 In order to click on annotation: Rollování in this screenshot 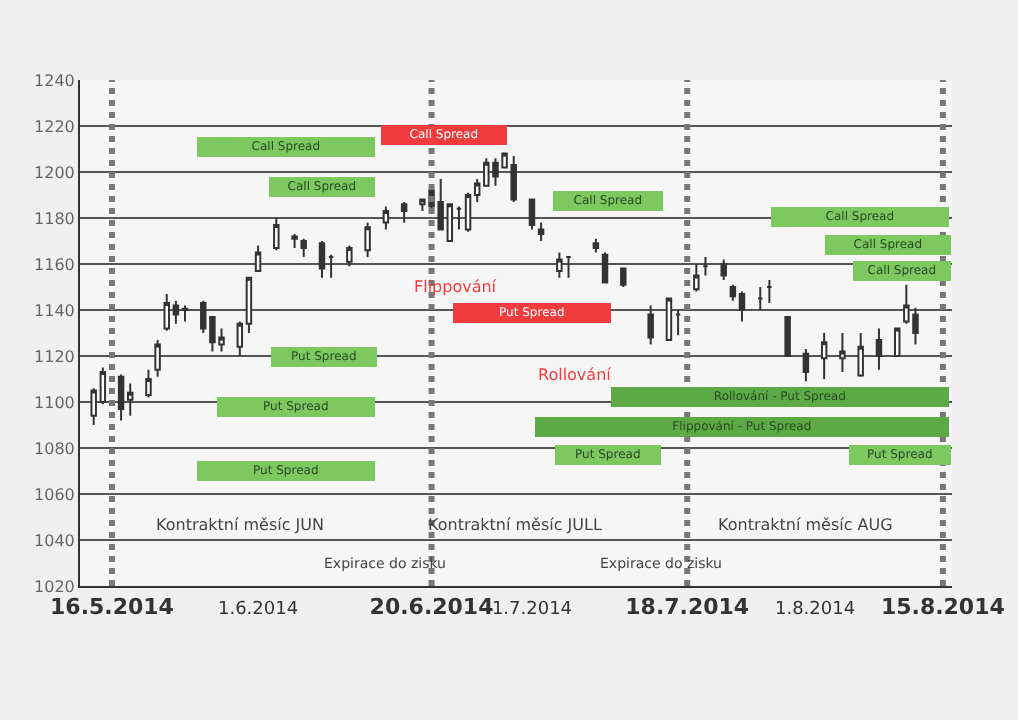, I will do `click(575, 375)`.